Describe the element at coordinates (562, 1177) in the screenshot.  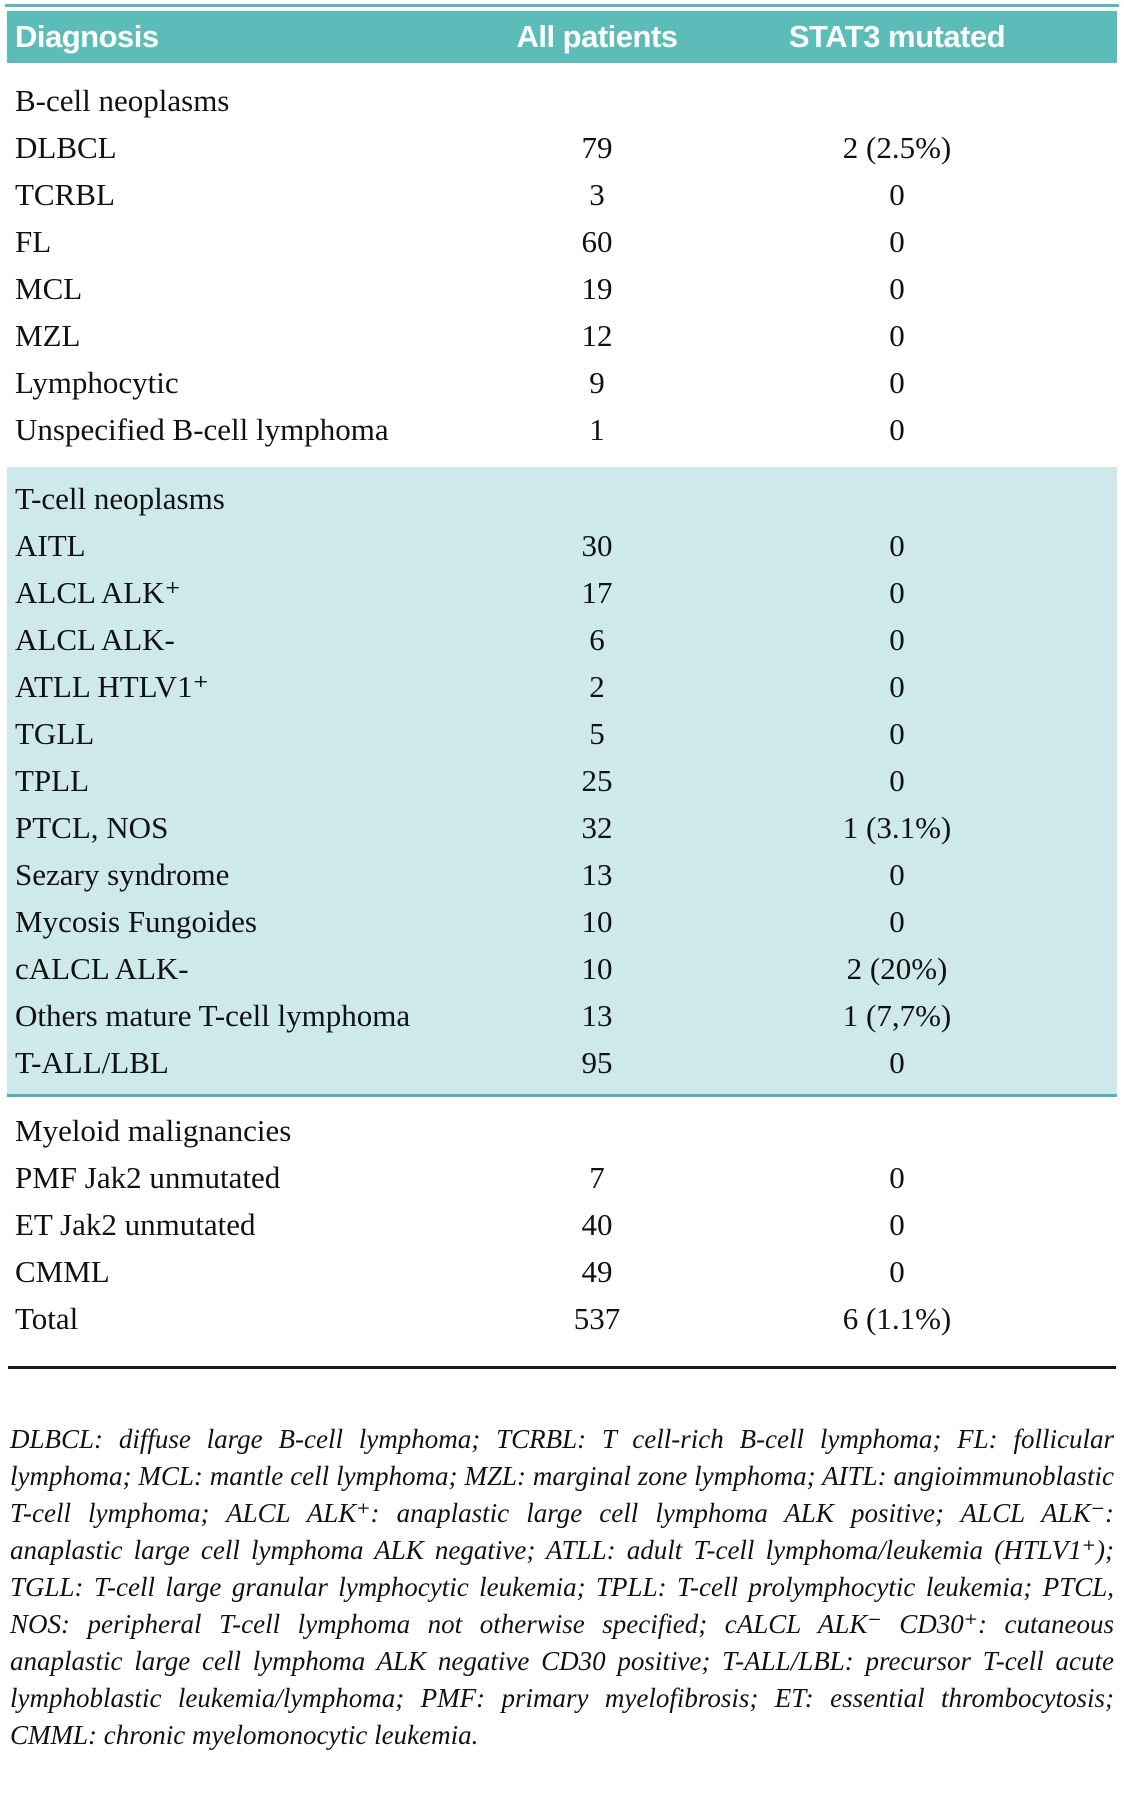
I see `table-row: PMF Jak2 unmutated 7 0` at that location.